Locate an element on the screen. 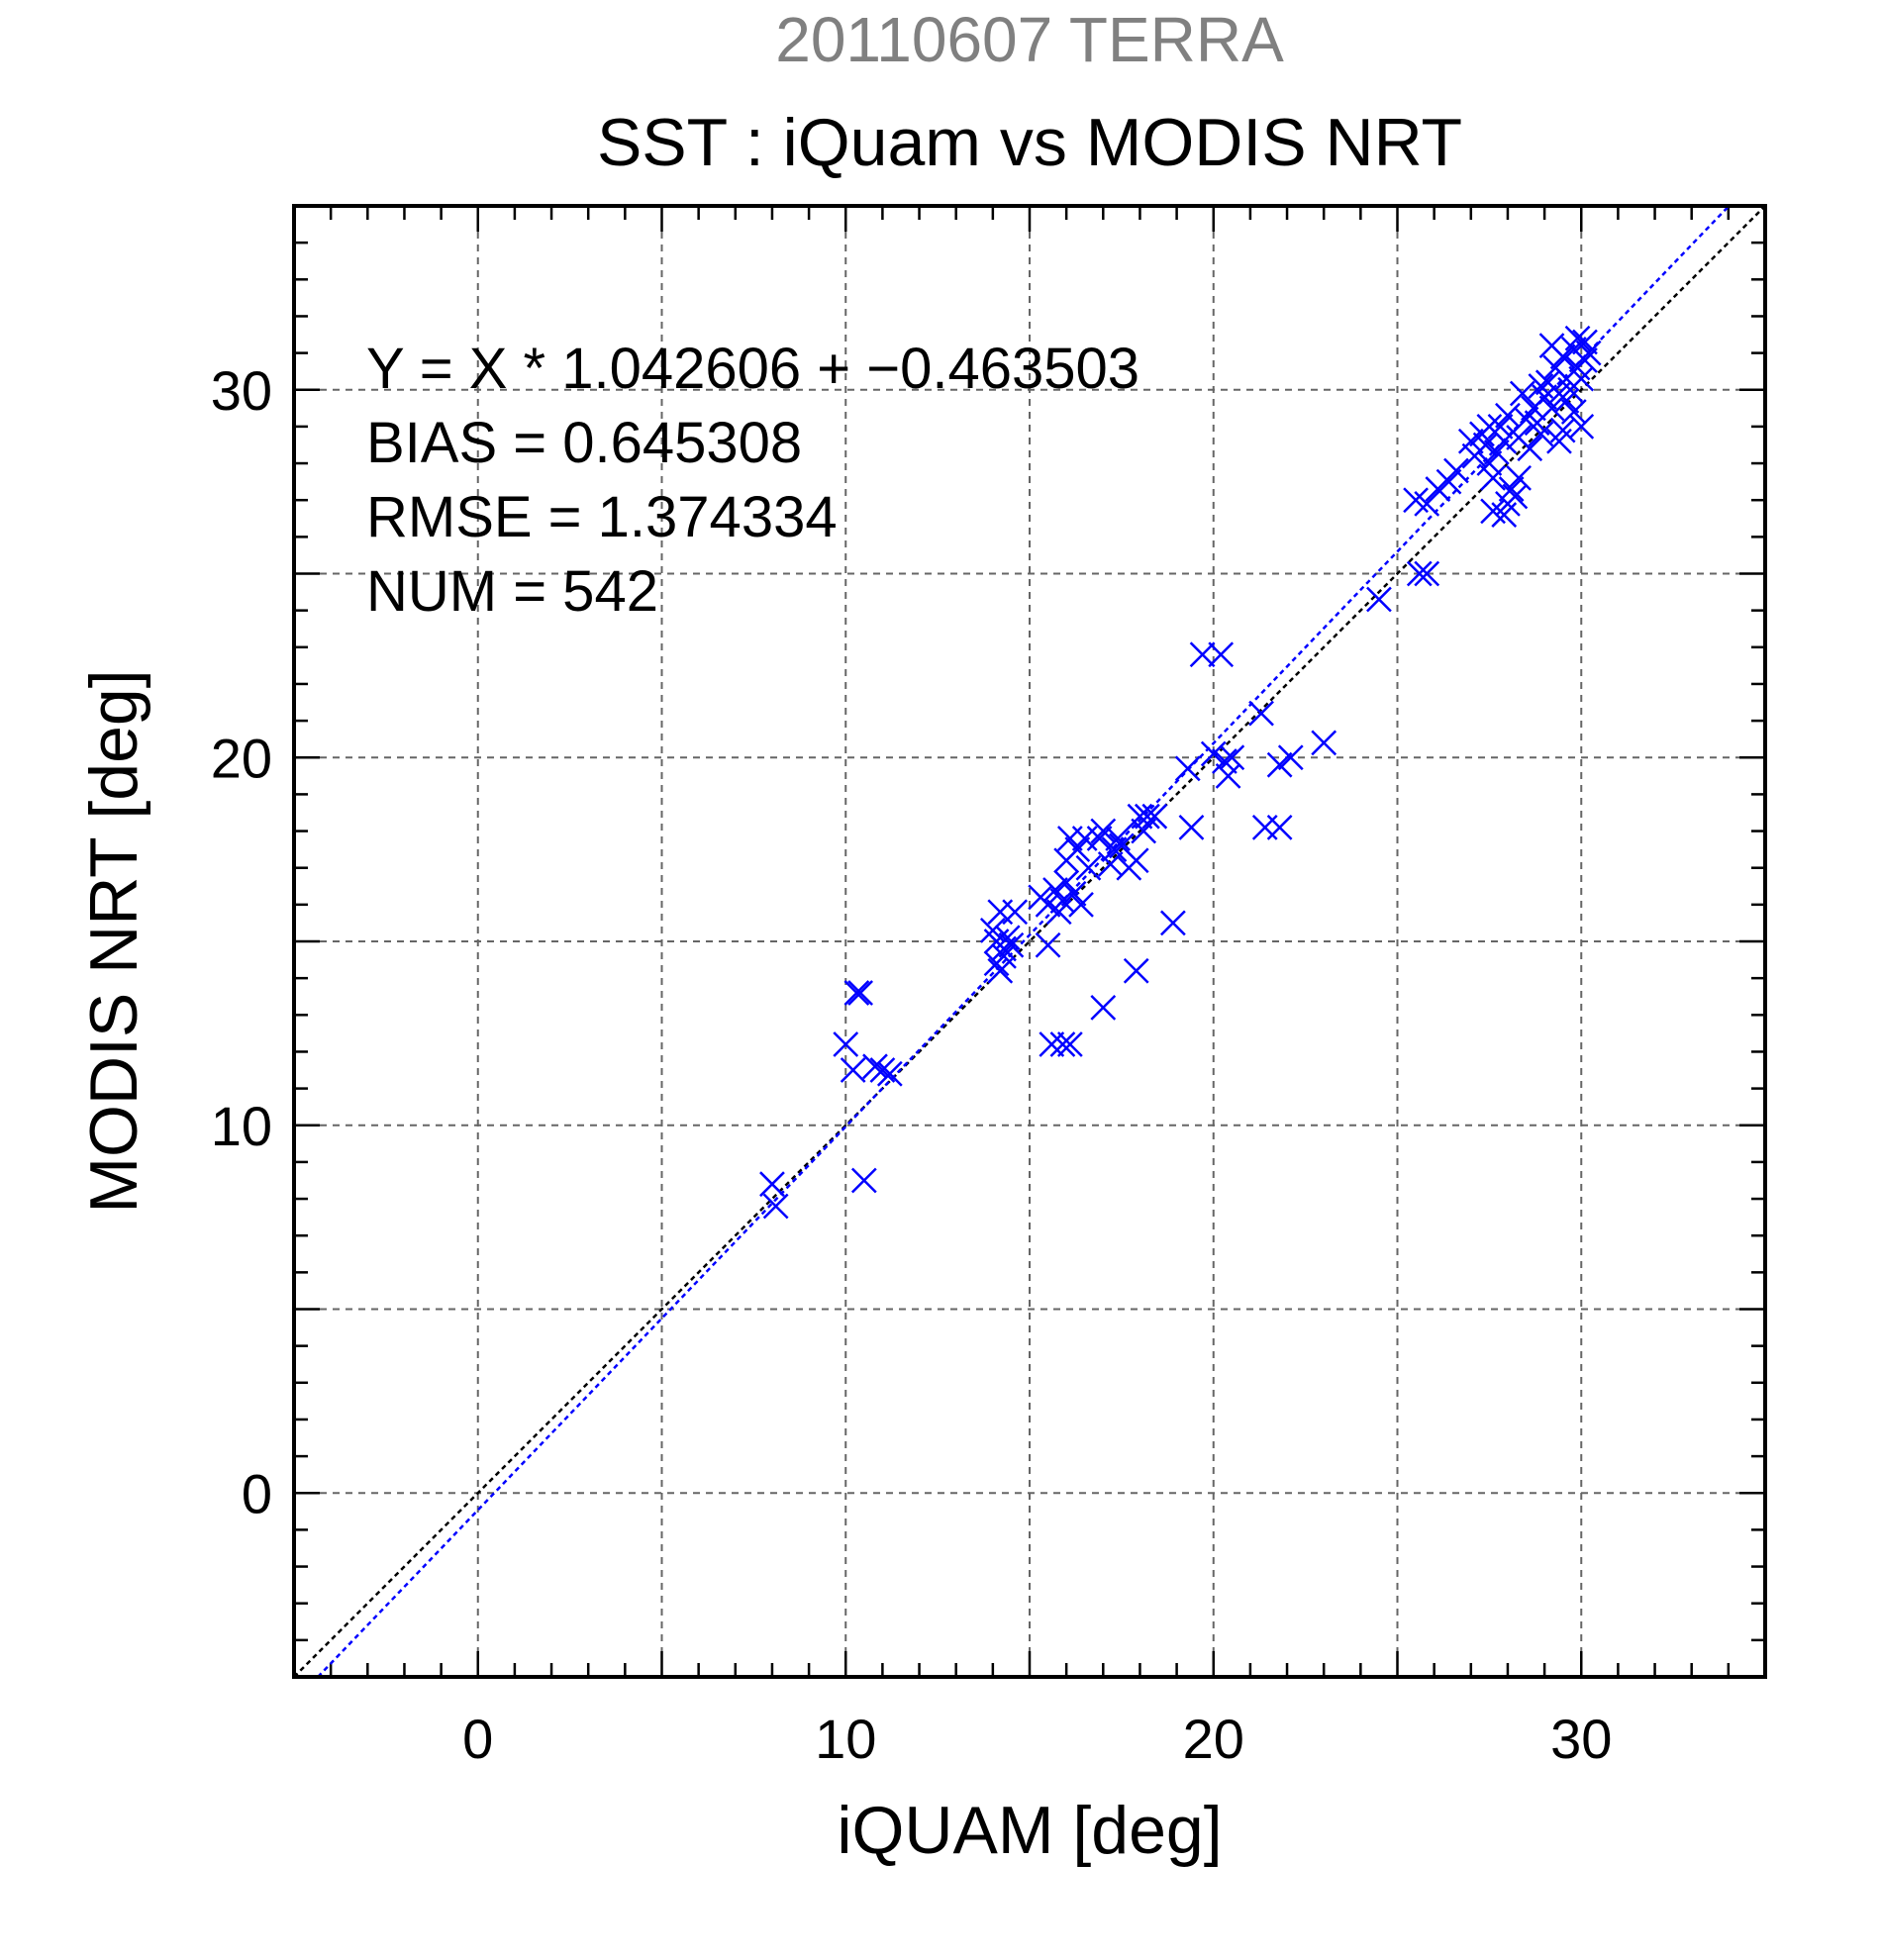 Image resolution: width=1881 pixels, height=1960 pixels. bias-stat: BIAS = 0.645308 is located at coordinates (584, 443).